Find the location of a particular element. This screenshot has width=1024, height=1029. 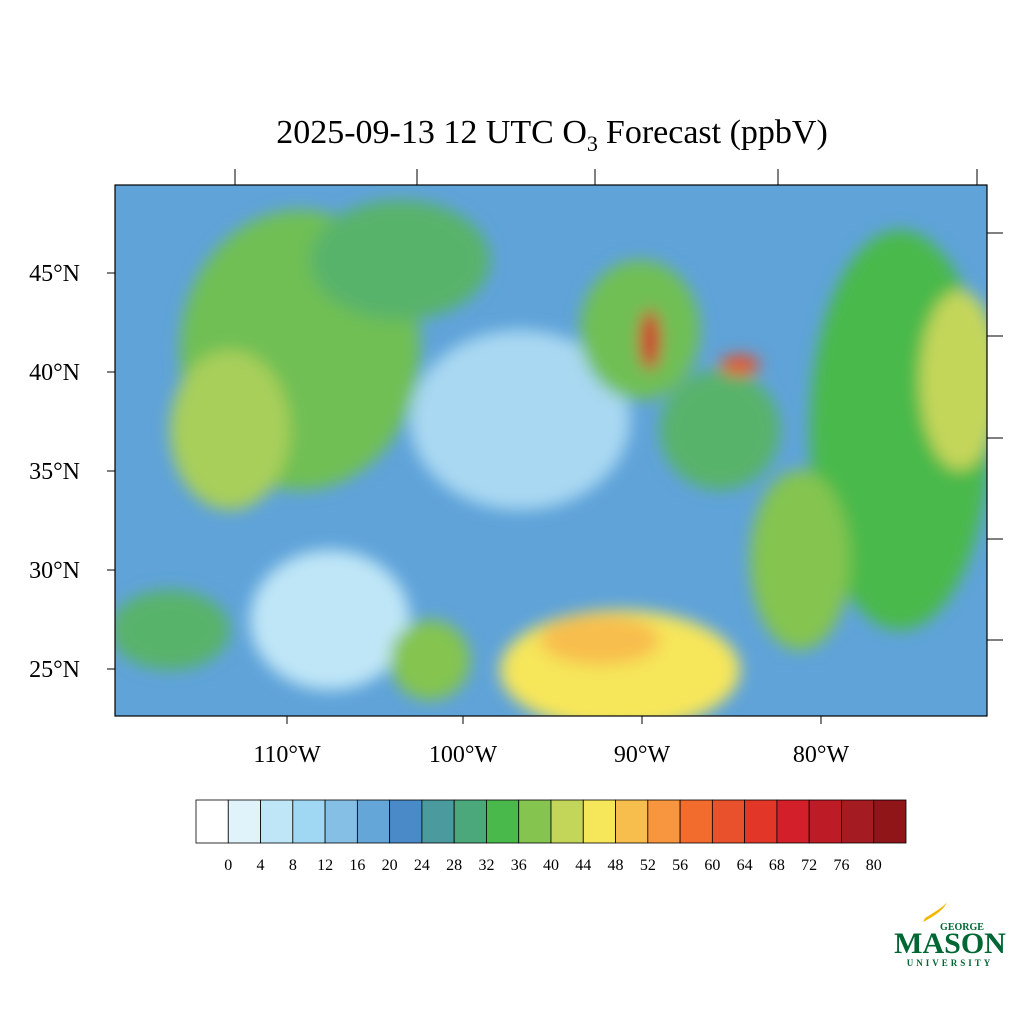

colorbar-label: 72 is located at coordinates (809, 865).